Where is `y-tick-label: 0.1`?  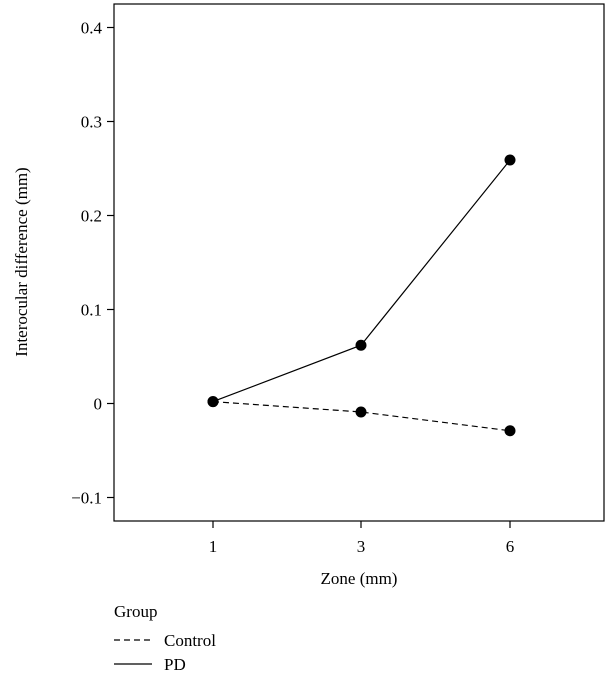 y-tick-label: 0.1 is located at coordinates (91, 310).